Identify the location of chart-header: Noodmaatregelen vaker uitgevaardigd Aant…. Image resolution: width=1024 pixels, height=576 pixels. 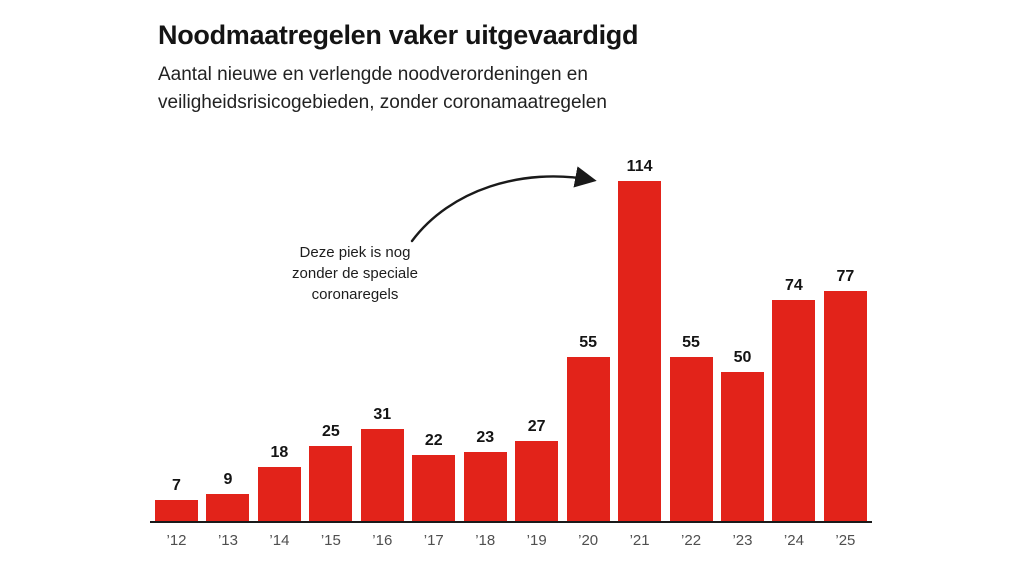
(518, 68).